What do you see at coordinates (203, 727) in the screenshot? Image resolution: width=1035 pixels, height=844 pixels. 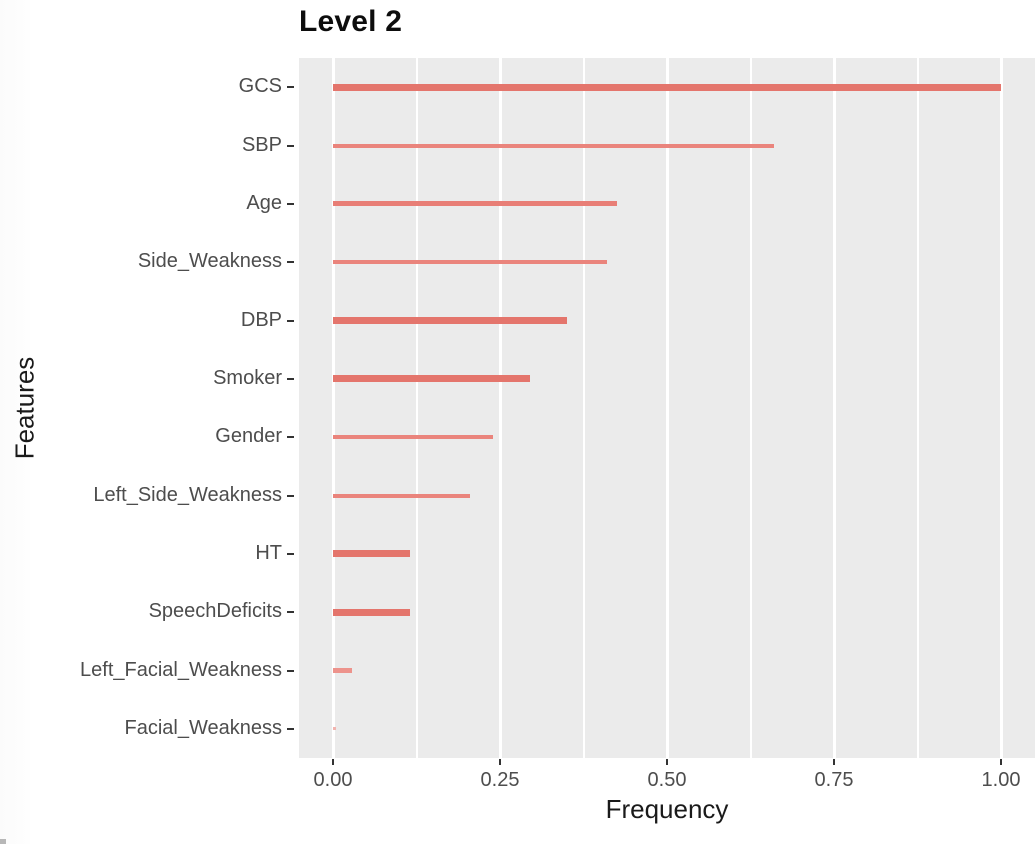 I see `y-tick-label: Facial_Weakness` at bounding box center [203, 727].